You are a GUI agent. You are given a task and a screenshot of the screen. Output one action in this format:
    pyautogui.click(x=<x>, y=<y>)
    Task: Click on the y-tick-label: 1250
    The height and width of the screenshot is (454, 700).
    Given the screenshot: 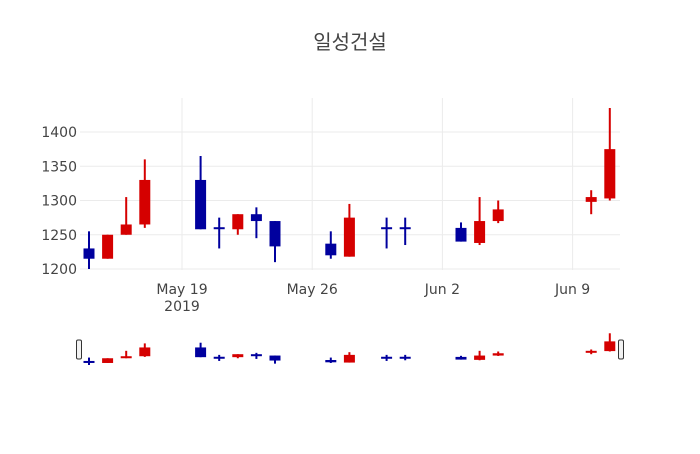 What is the action you would take?
    pyautogui.click(x=59, y=236)
    